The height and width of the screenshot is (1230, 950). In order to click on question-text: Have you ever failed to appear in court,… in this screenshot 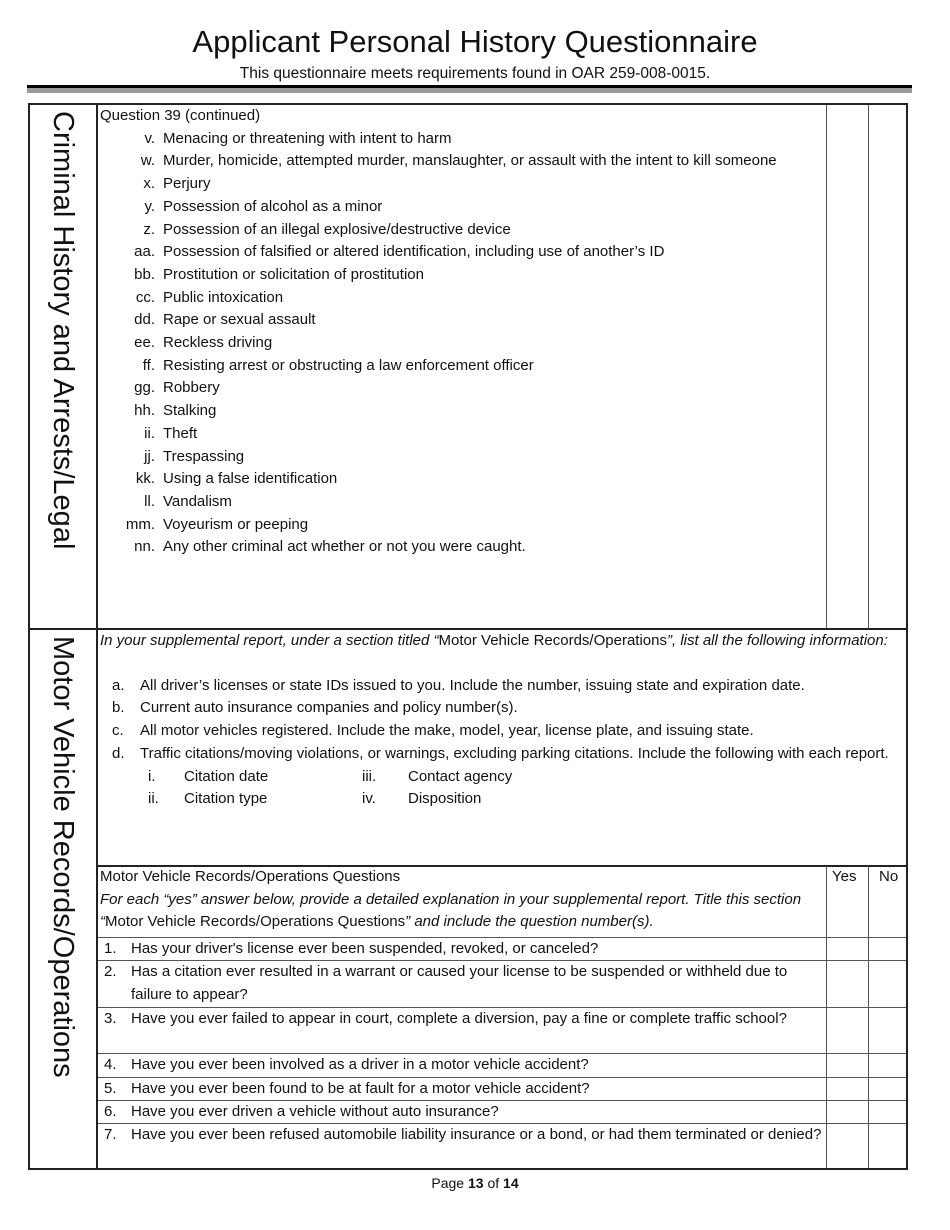, I will do `click(459, 1018)`.